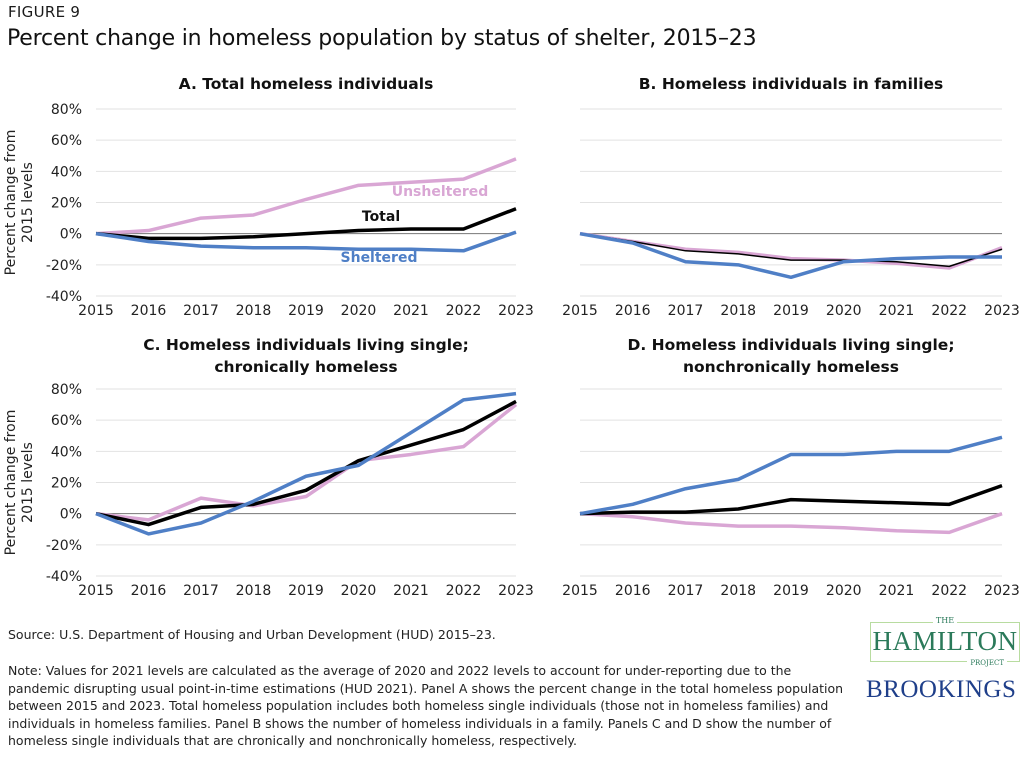 This screenshot has width=1024, height=774. What do you see at coordinates (791, 367) in the screenshot?
I see `panel-title: nonchronically homeless` at bounding box center [791, 367].